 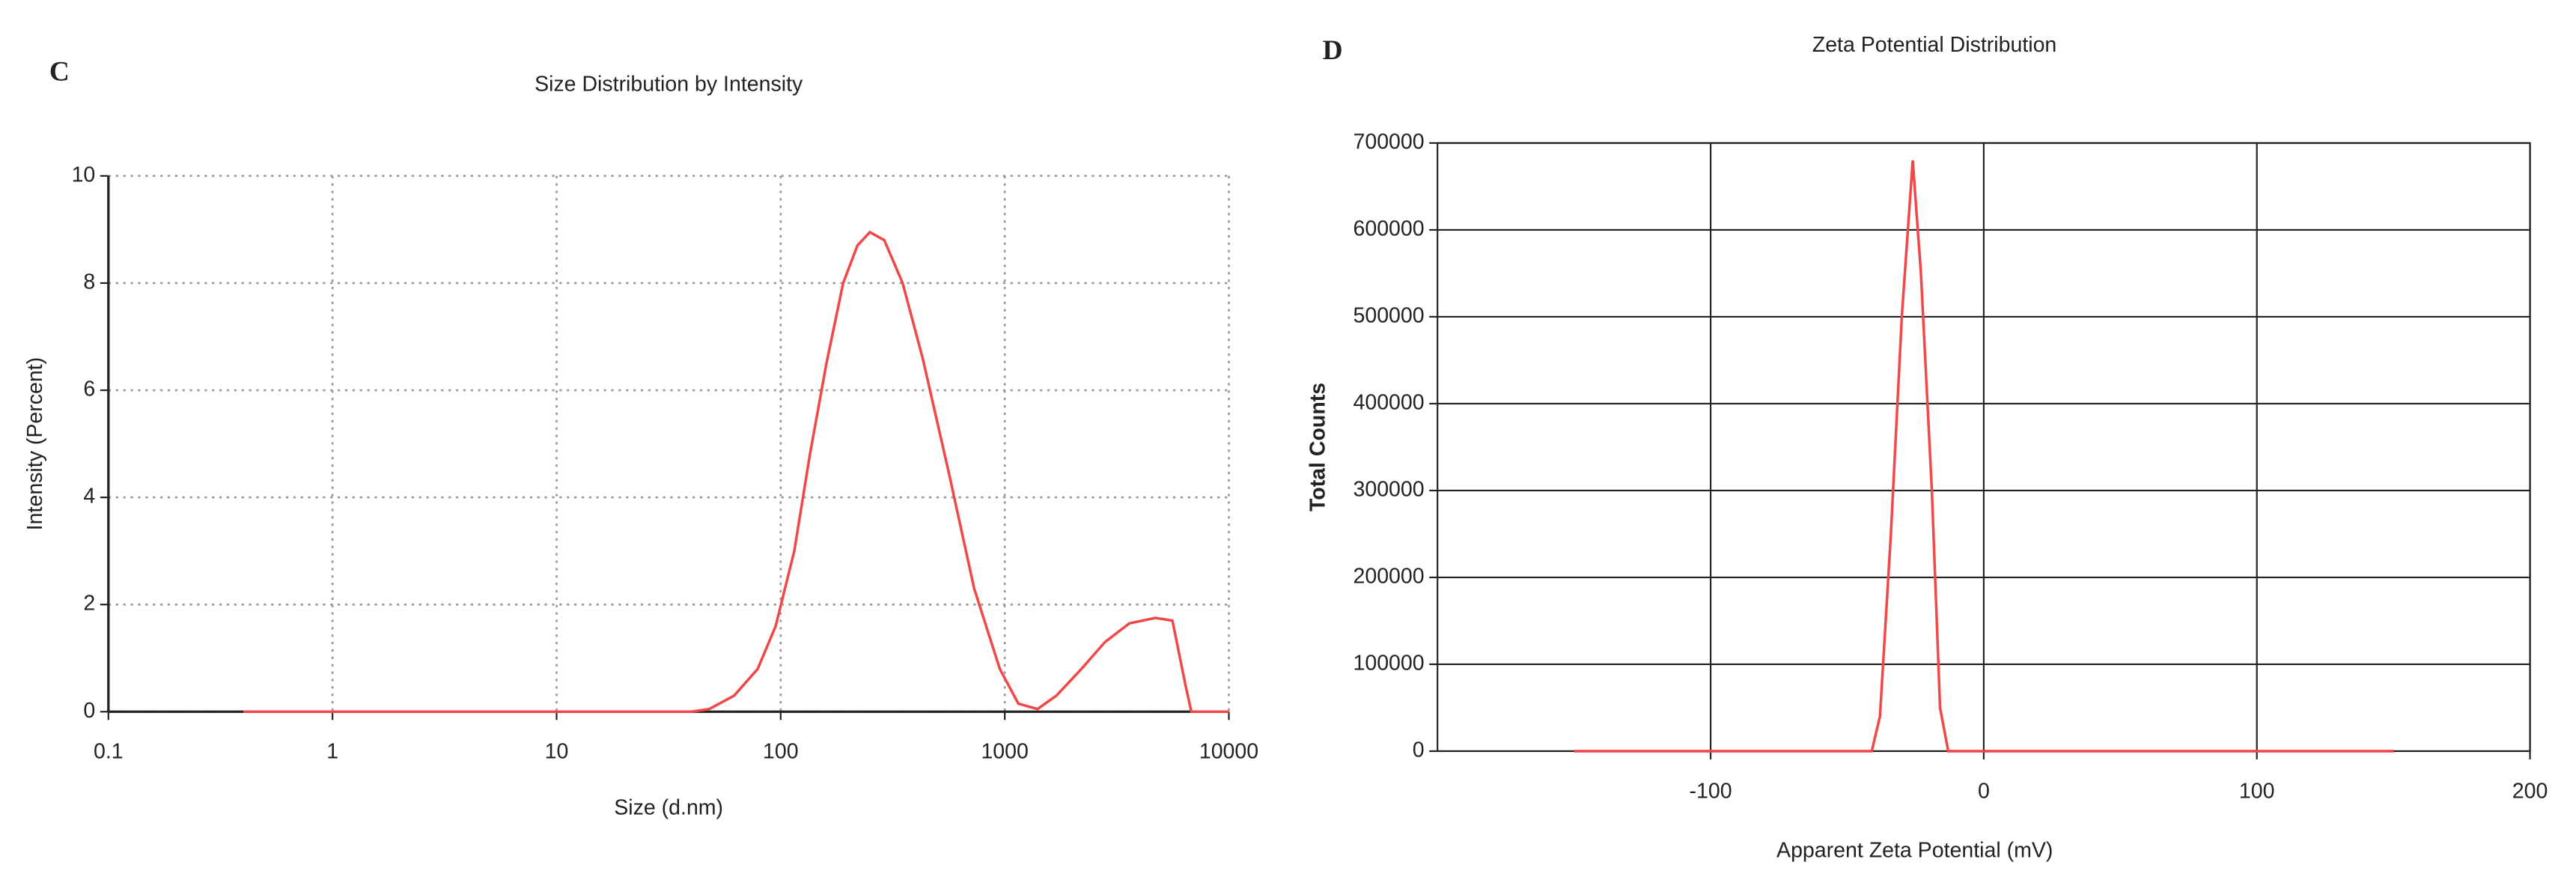 What do you see at coordinates (84, 175) in the screenshot?
I see `y-tick-label: 10` at bounding box center [84, 175].